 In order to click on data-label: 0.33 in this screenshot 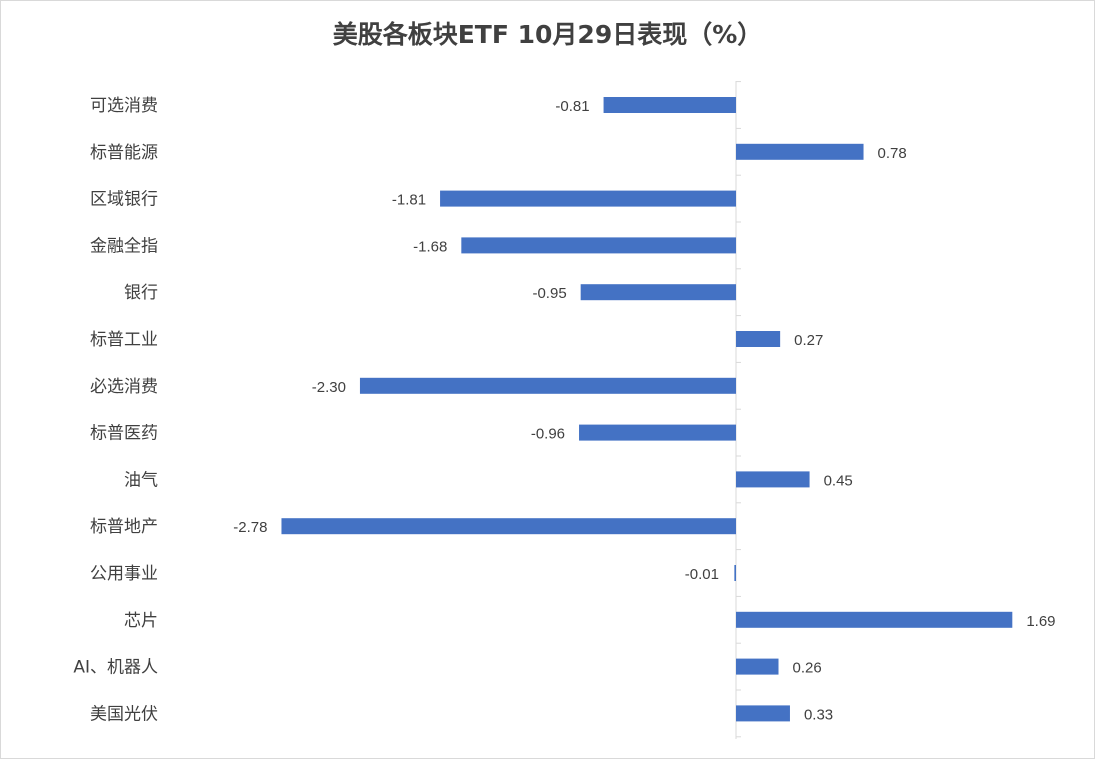, I will do `click(818, 714)`.